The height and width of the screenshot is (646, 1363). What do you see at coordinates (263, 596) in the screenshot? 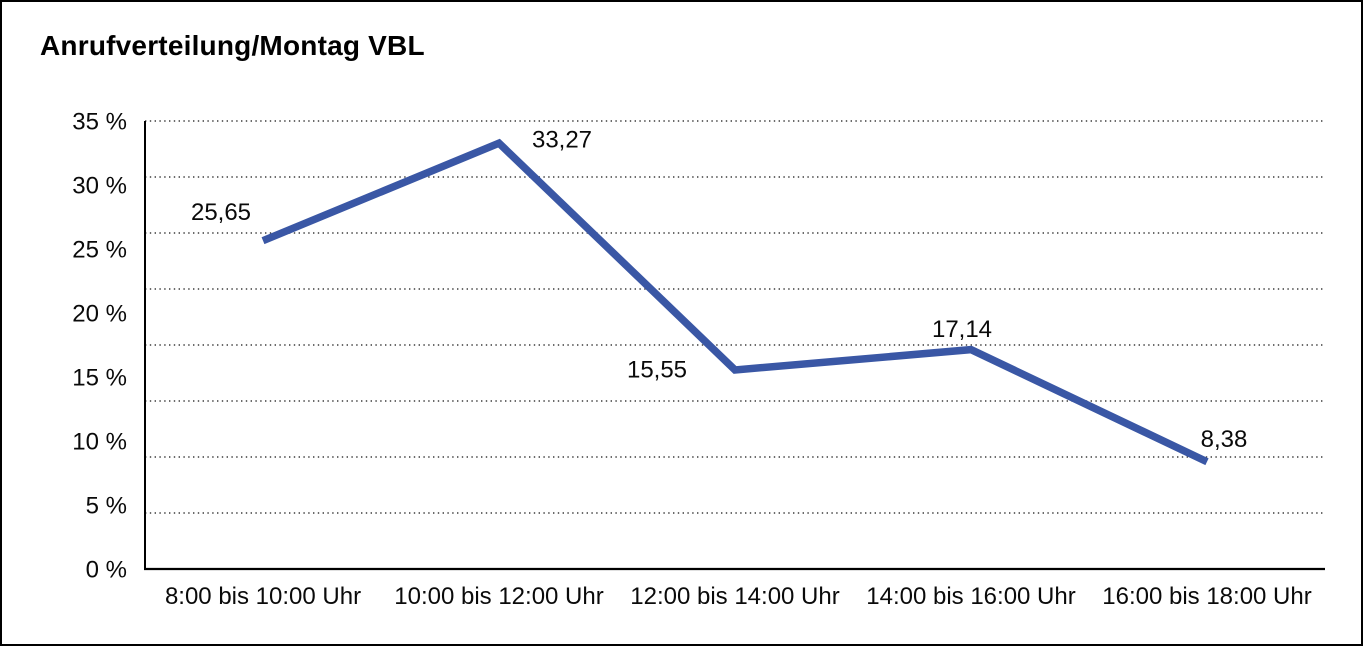
I see `x-category-label: 8:00 bis 10:00 Uhr` at bounding box center [263, 596].